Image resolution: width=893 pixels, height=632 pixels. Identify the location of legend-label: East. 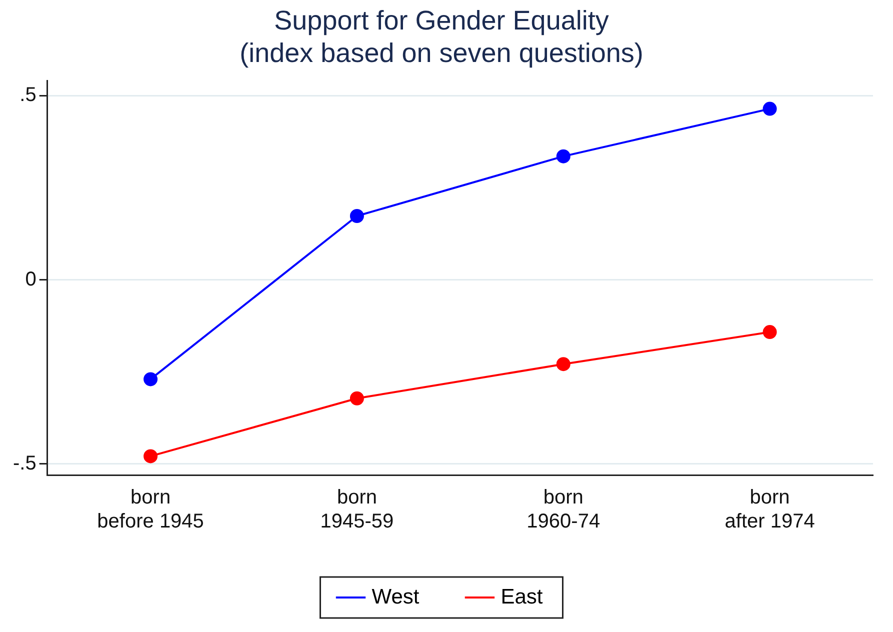
(521, 596).